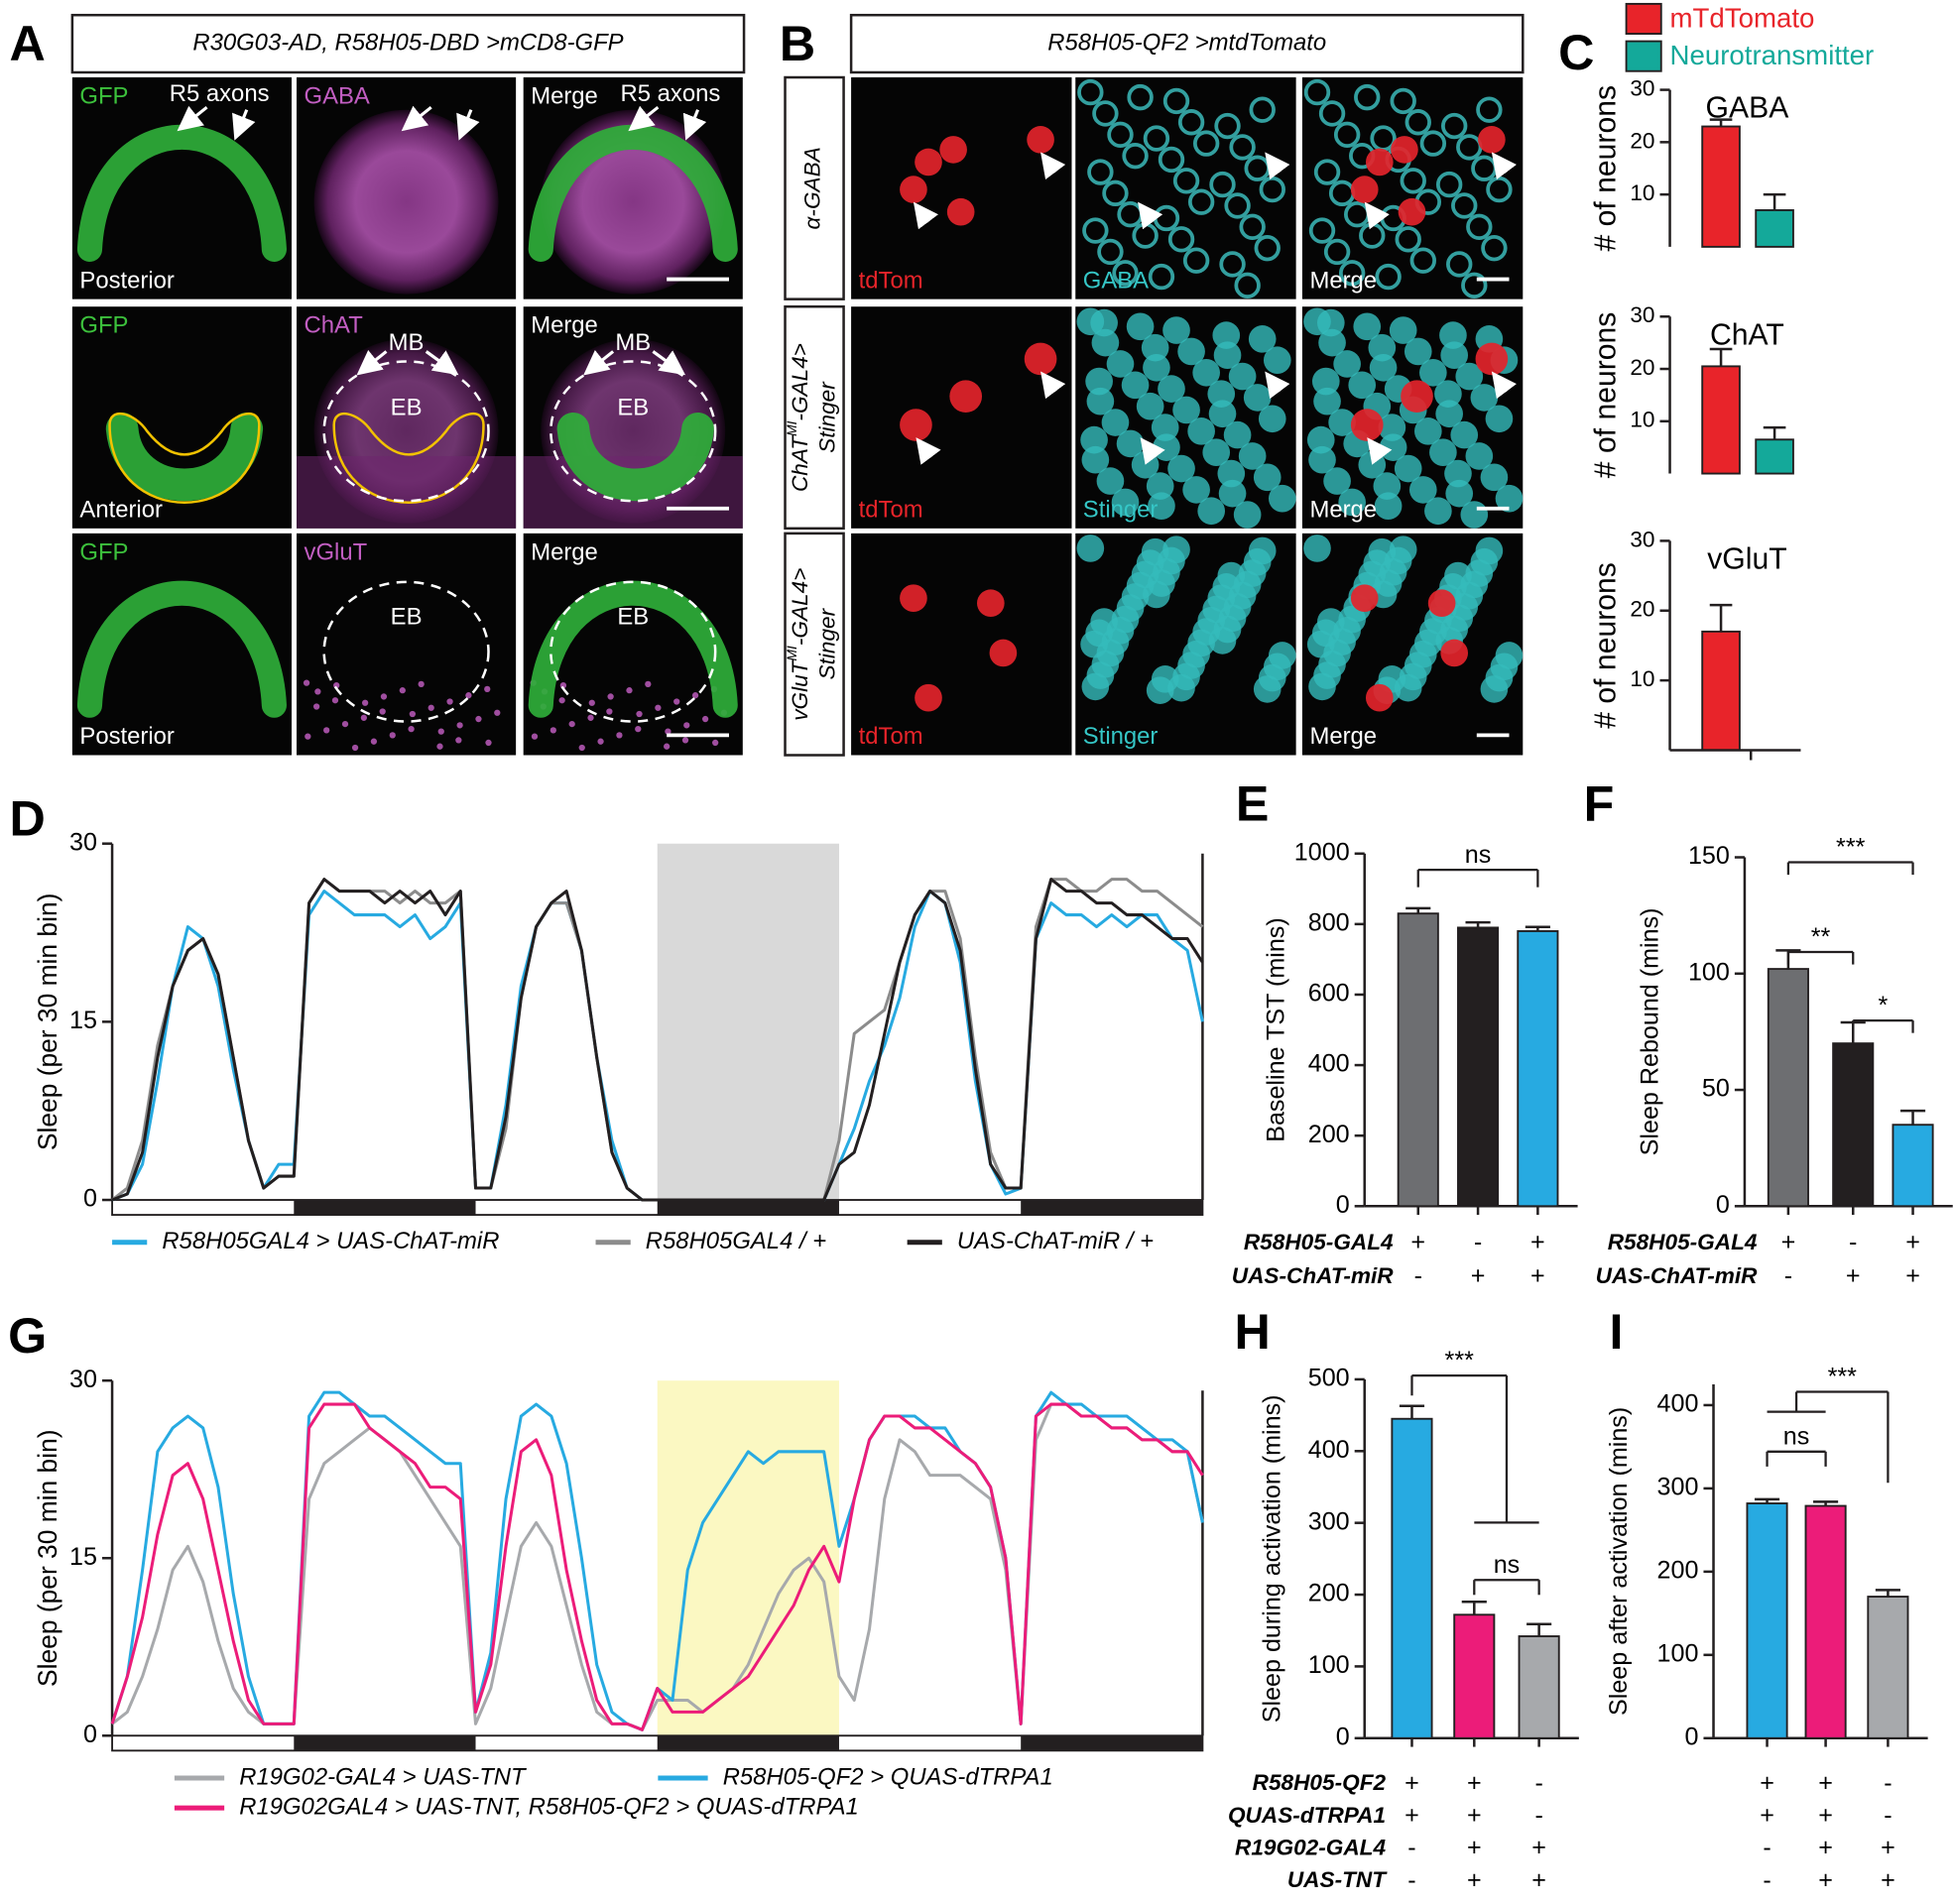 The height and width of the screenshot is (1904, 1954). Describe the element at coordinates (800, 689) in the screenshot. I see `row-label-part: vGluT` at that location.